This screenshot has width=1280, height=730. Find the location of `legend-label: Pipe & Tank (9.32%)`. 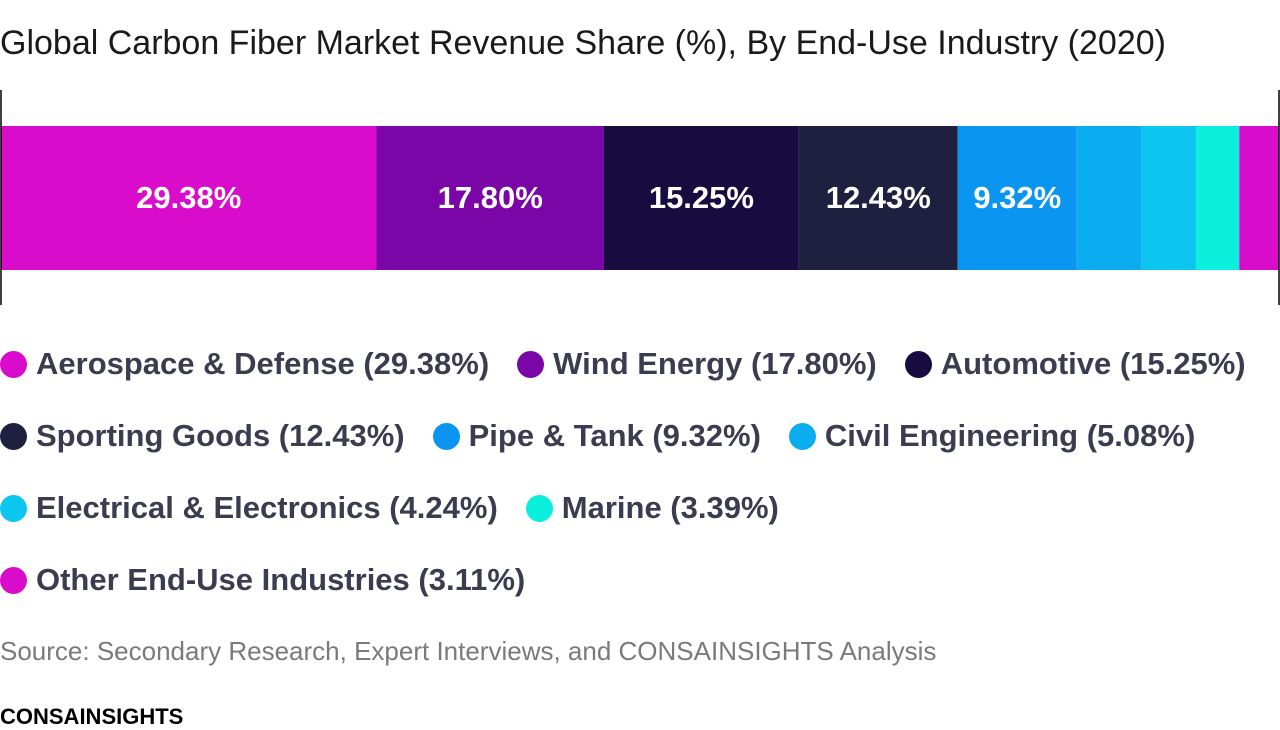

legend-label: Pipe & Tank (9.32%) is located at coordinates (614, 435).